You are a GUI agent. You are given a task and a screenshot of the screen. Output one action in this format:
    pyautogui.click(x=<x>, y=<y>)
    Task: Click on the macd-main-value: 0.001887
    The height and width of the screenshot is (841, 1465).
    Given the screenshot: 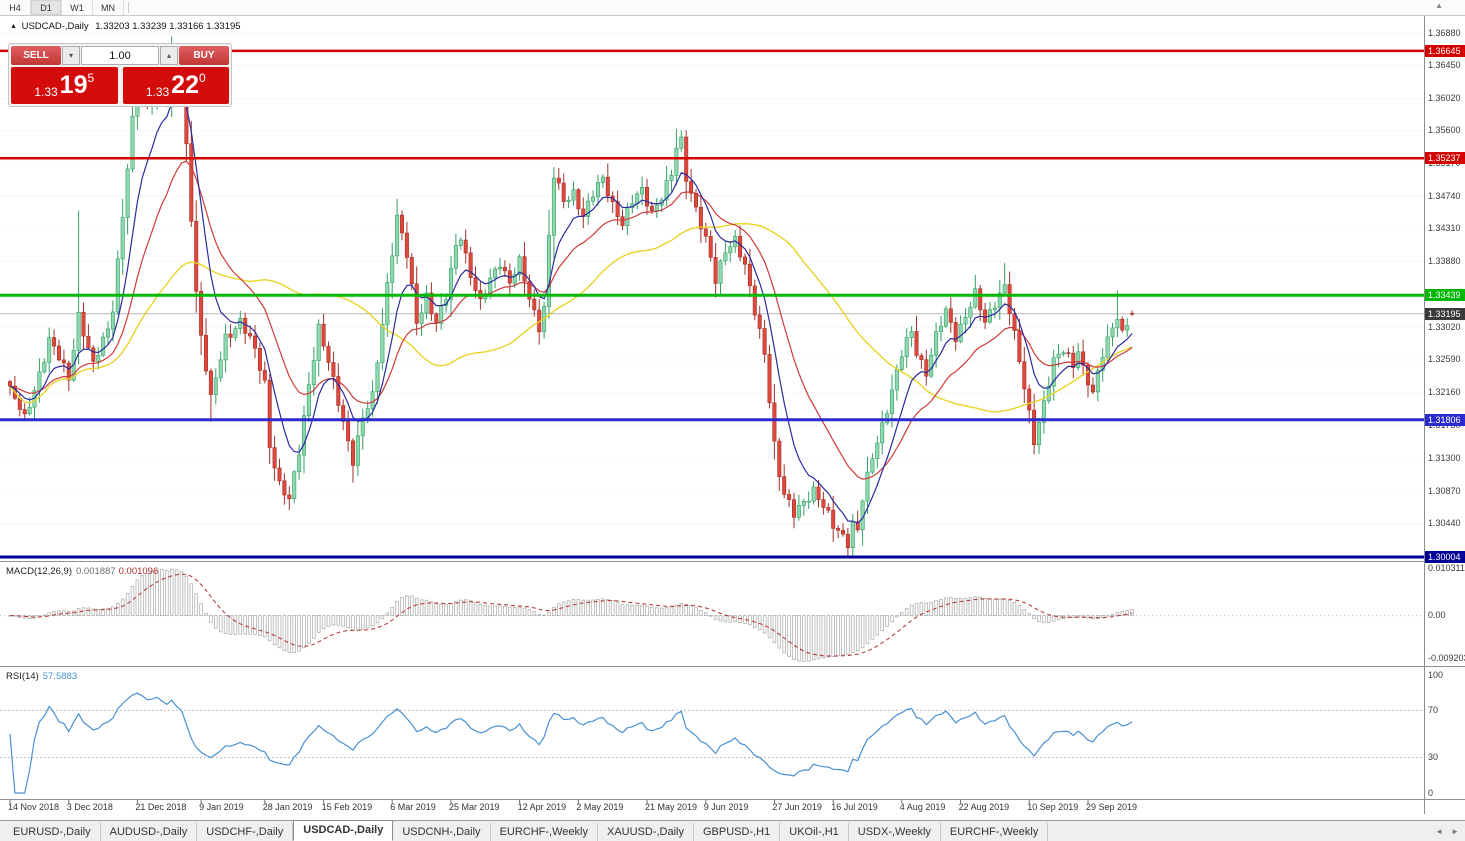 What is the action you would take?
    pyautogui.click(x=96, y=571)
    